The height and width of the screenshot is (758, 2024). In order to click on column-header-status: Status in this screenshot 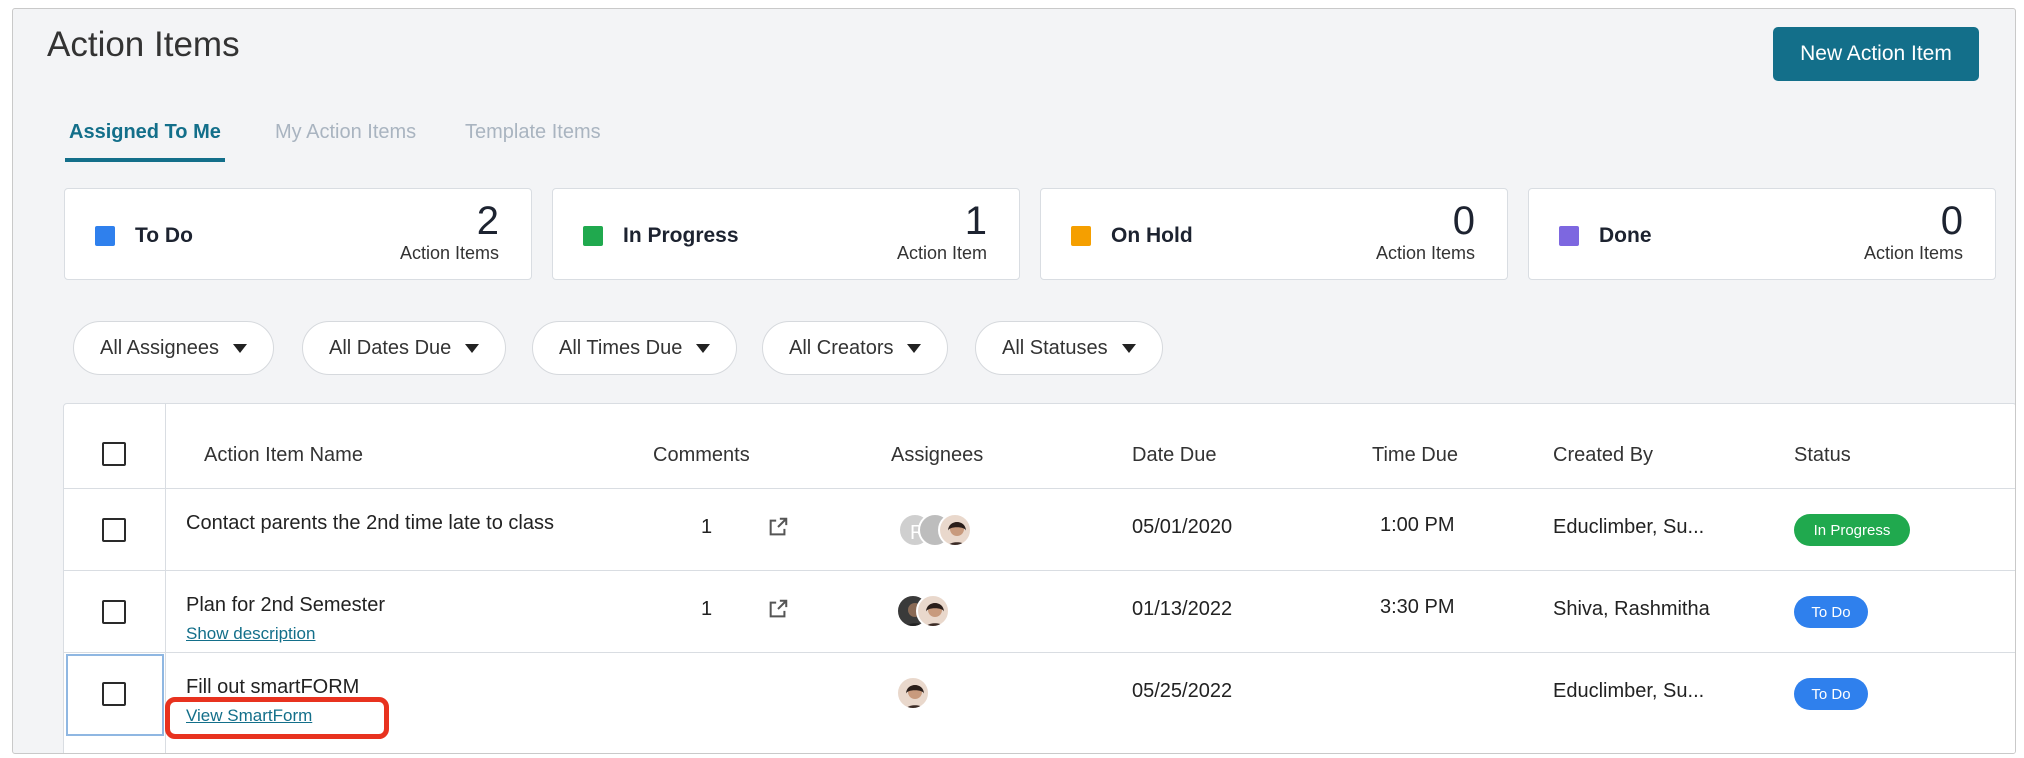, I will do `click(1822, 455)`.